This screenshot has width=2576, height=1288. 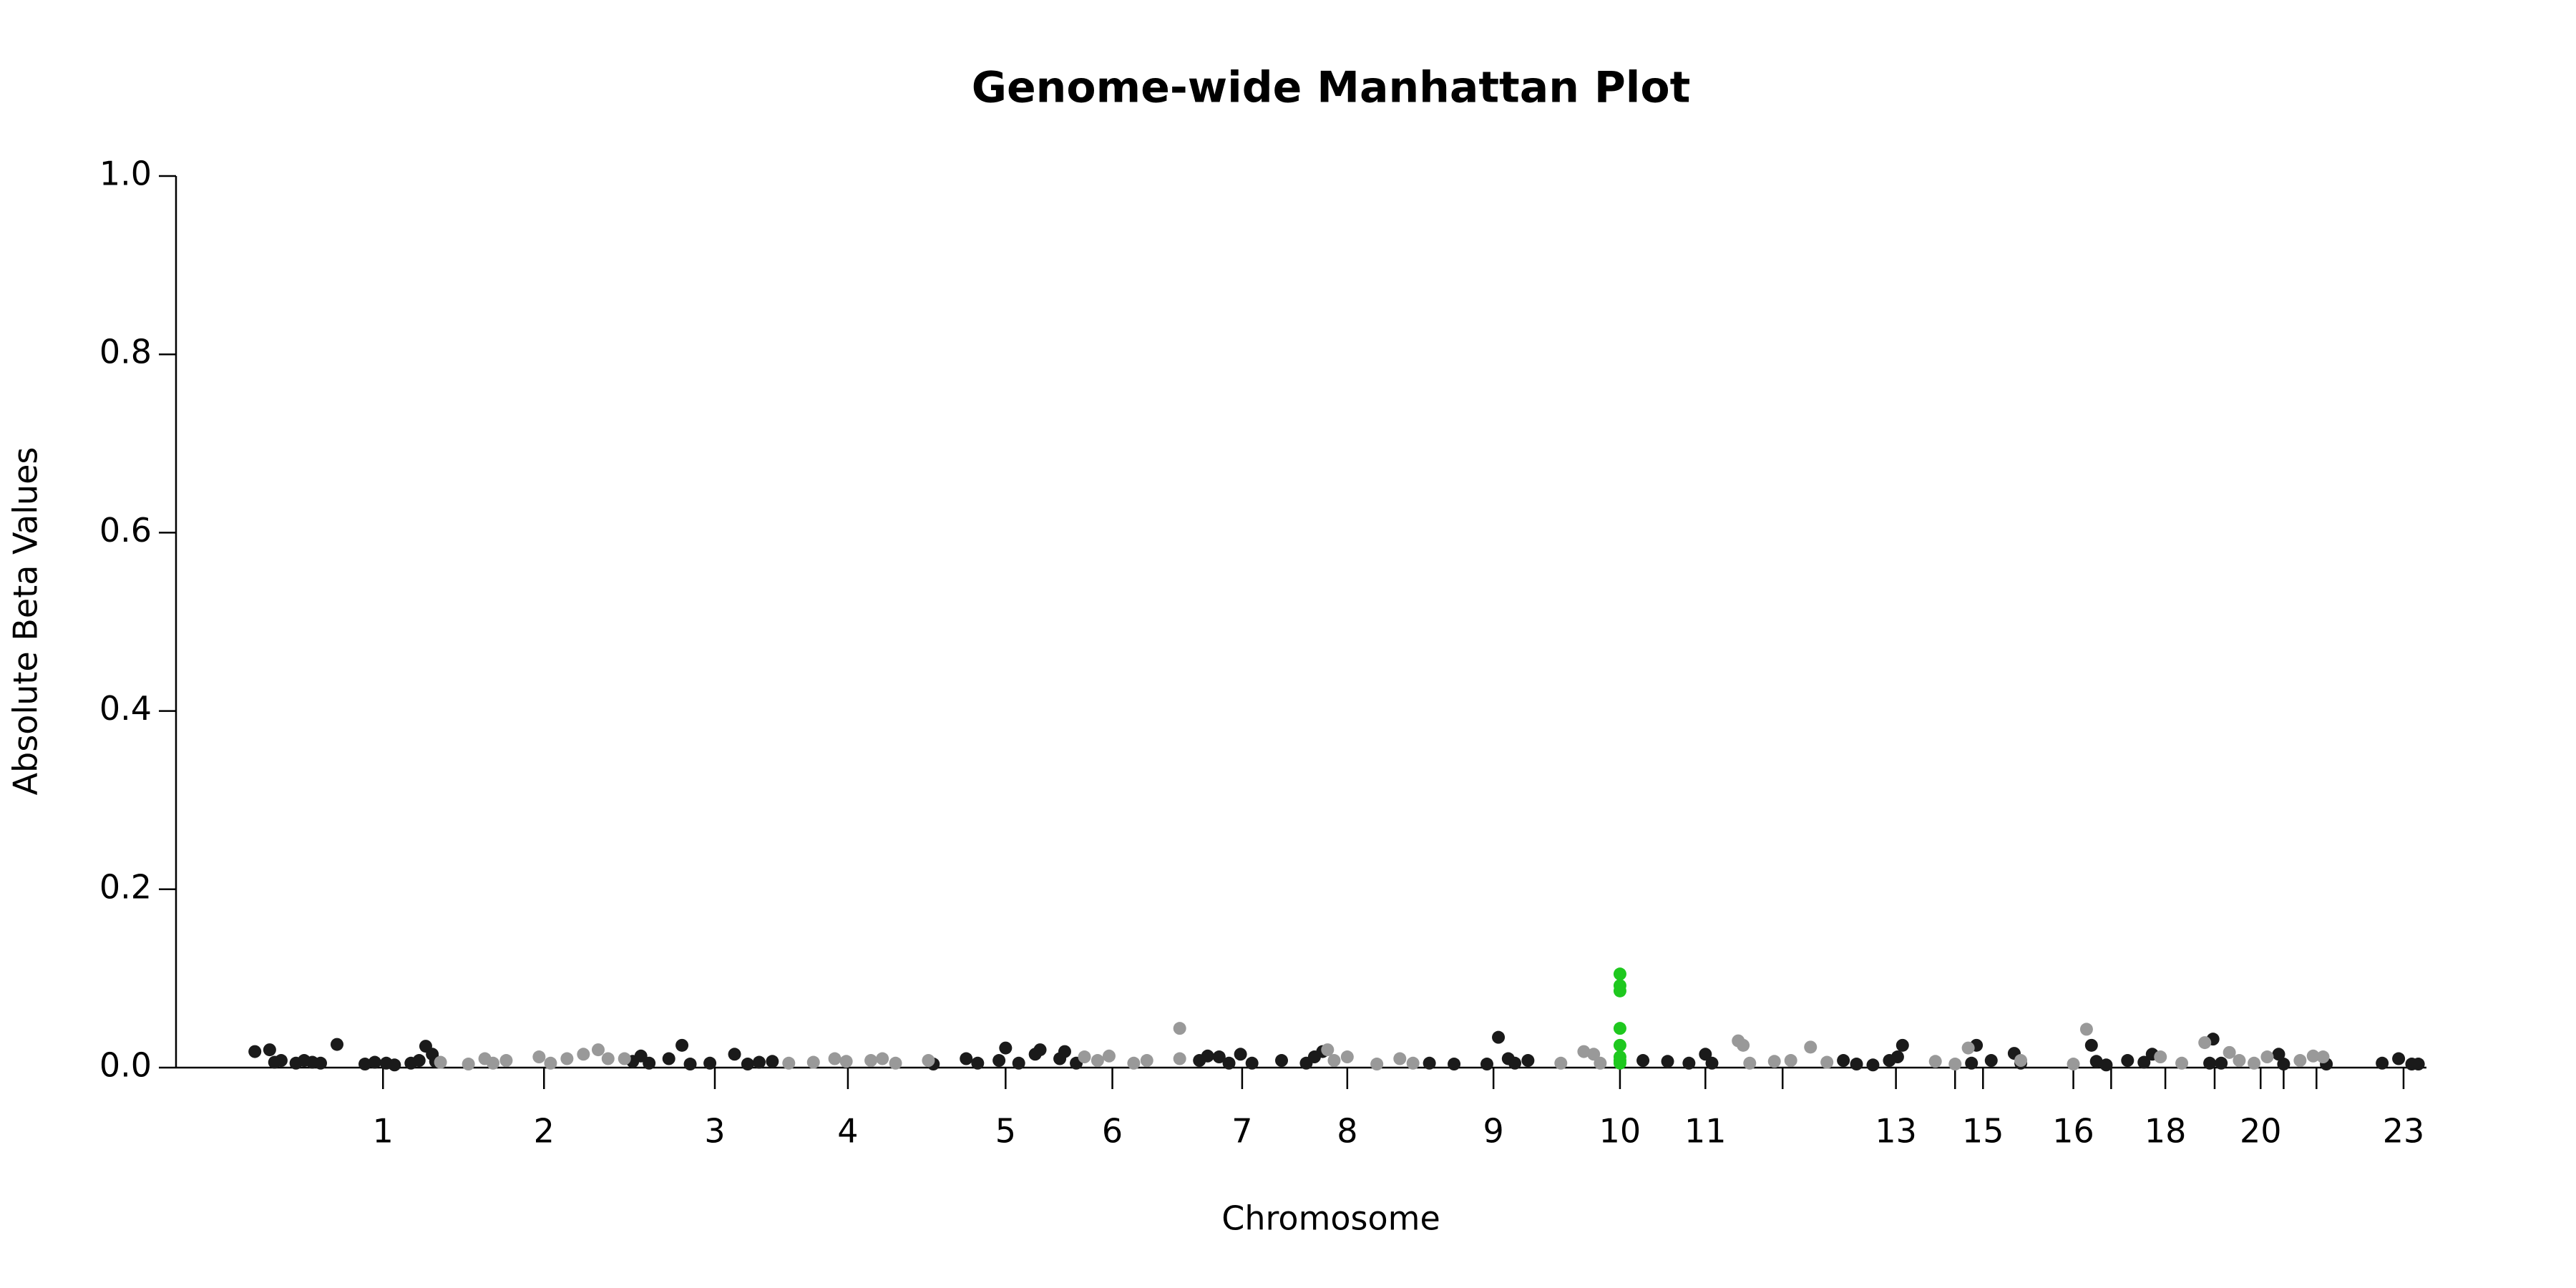 I want to click on x-tick-label: 4, so click(x=847, y=1131).